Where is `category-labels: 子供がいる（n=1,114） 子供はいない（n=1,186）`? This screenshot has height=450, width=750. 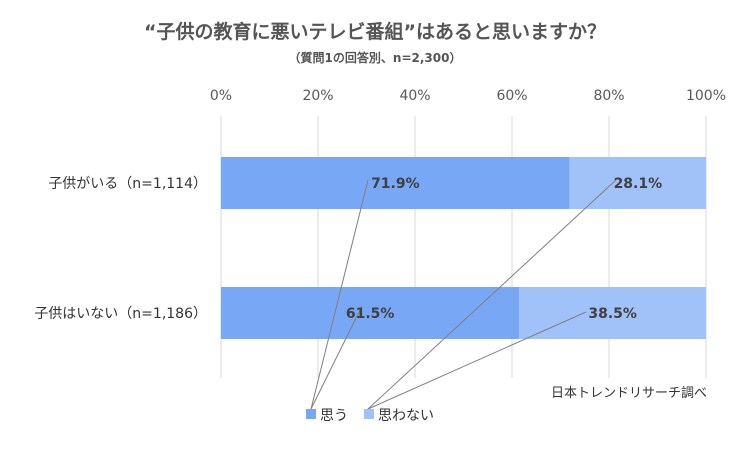
category-labels: 子供がいる（n=1,114） 子供はいない（n=1,186） is located at coordinates (120, 249).